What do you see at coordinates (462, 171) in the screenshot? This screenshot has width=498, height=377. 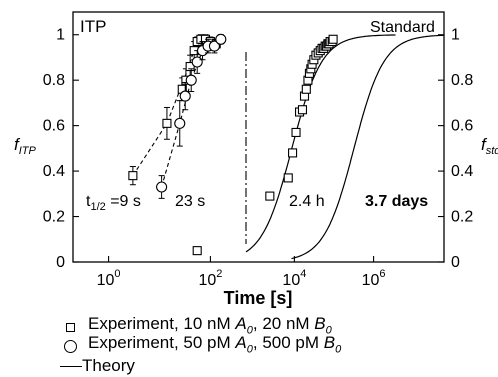 I see `y-tick-label-right: 0.4` at bounding box center [462, 171].